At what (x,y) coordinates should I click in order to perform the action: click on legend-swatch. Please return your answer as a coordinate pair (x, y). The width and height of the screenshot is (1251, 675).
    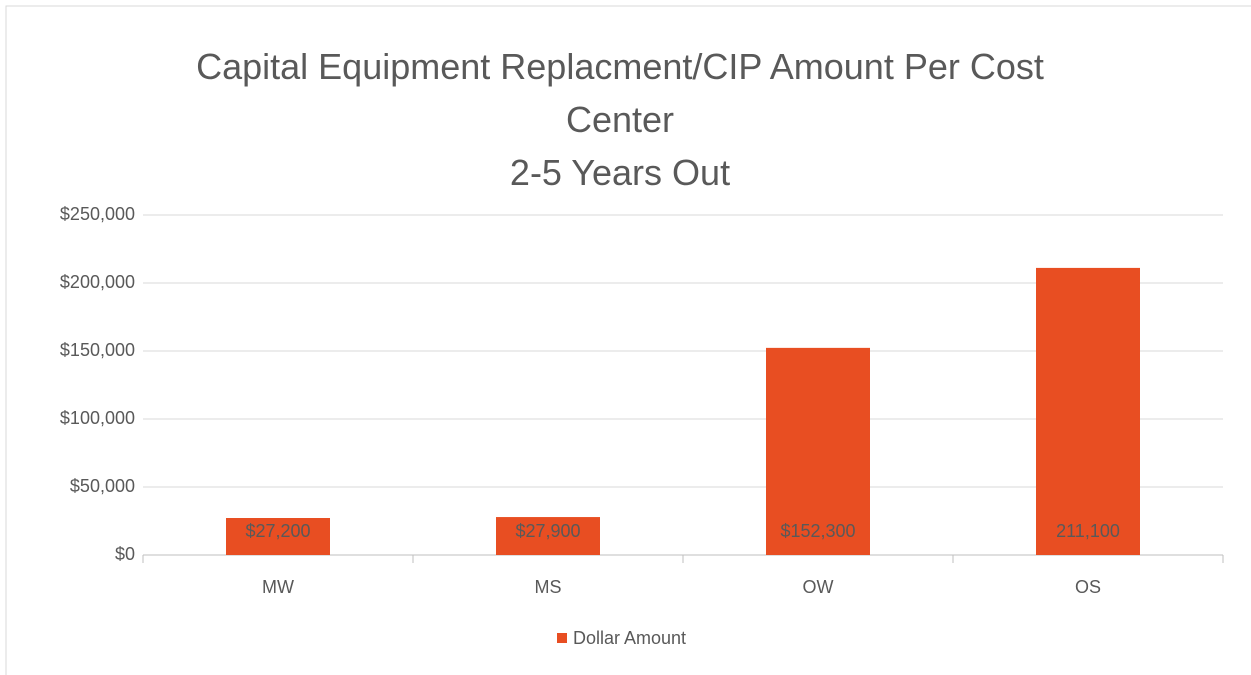
    Looking at the image, I should click on (562, 638).